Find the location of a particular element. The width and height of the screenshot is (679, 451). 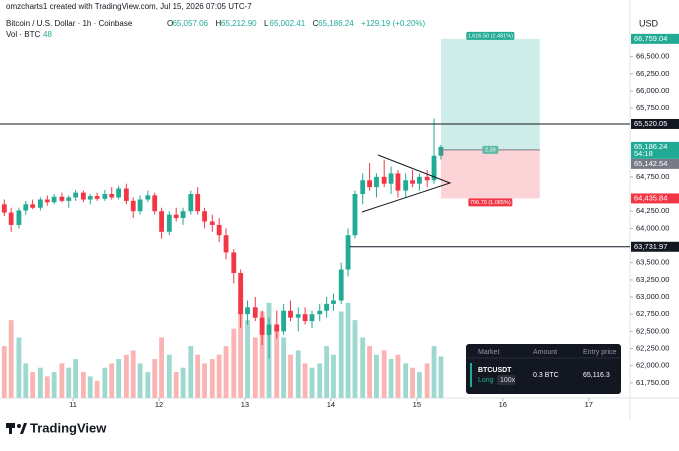

ohlc-label: C is located at coordinates (316, 23).